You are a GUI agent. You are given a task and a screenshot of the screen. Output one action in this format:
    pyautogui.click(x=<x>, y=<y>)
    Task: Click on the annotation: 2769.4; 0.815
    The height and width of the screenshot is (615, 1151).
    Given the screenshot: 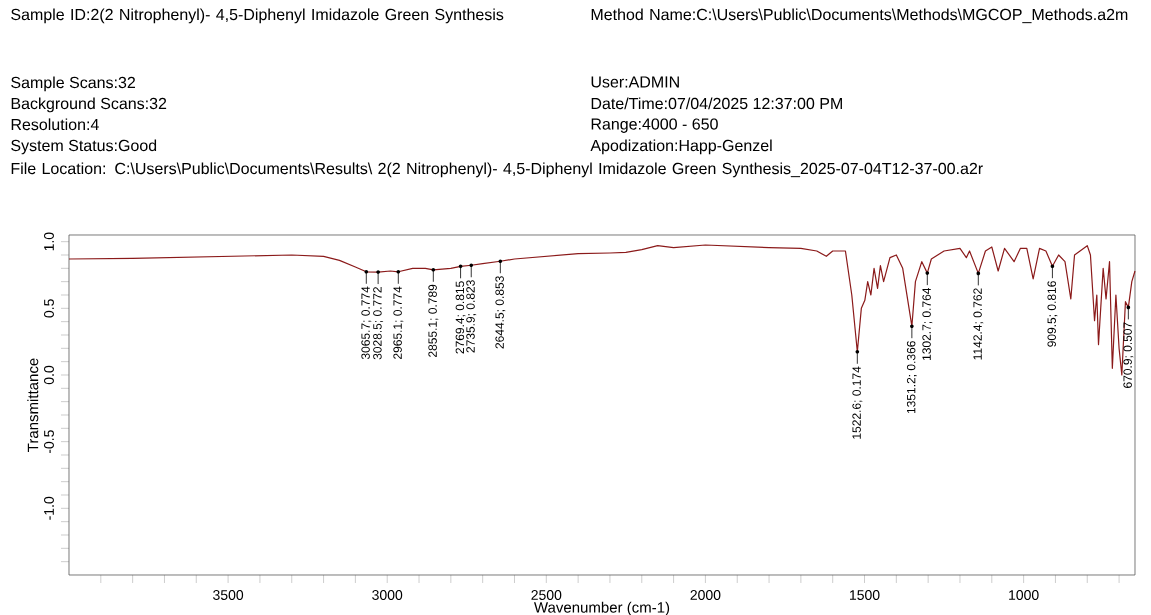 What is the action you would take?
    pyautogui.click(x=460, y=317)
    